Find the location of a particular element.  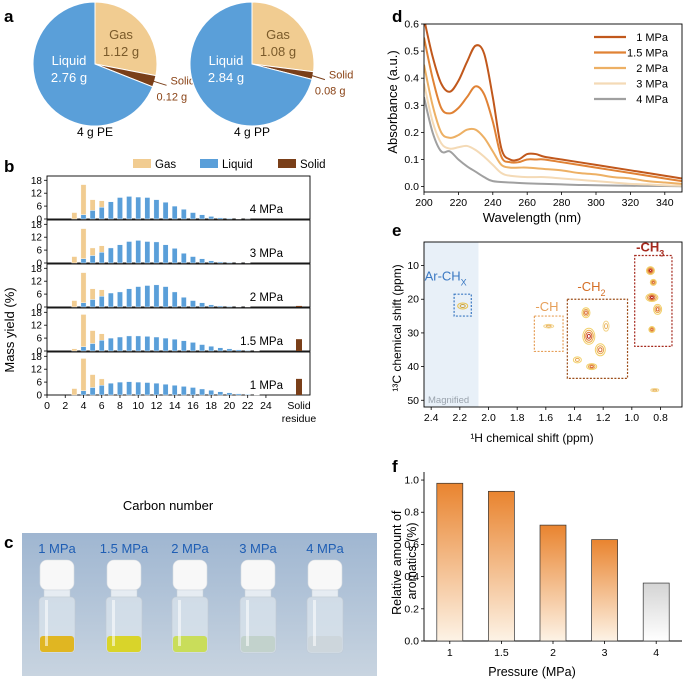

b-xtick-label: 22 is located at coordinates (248, 406).